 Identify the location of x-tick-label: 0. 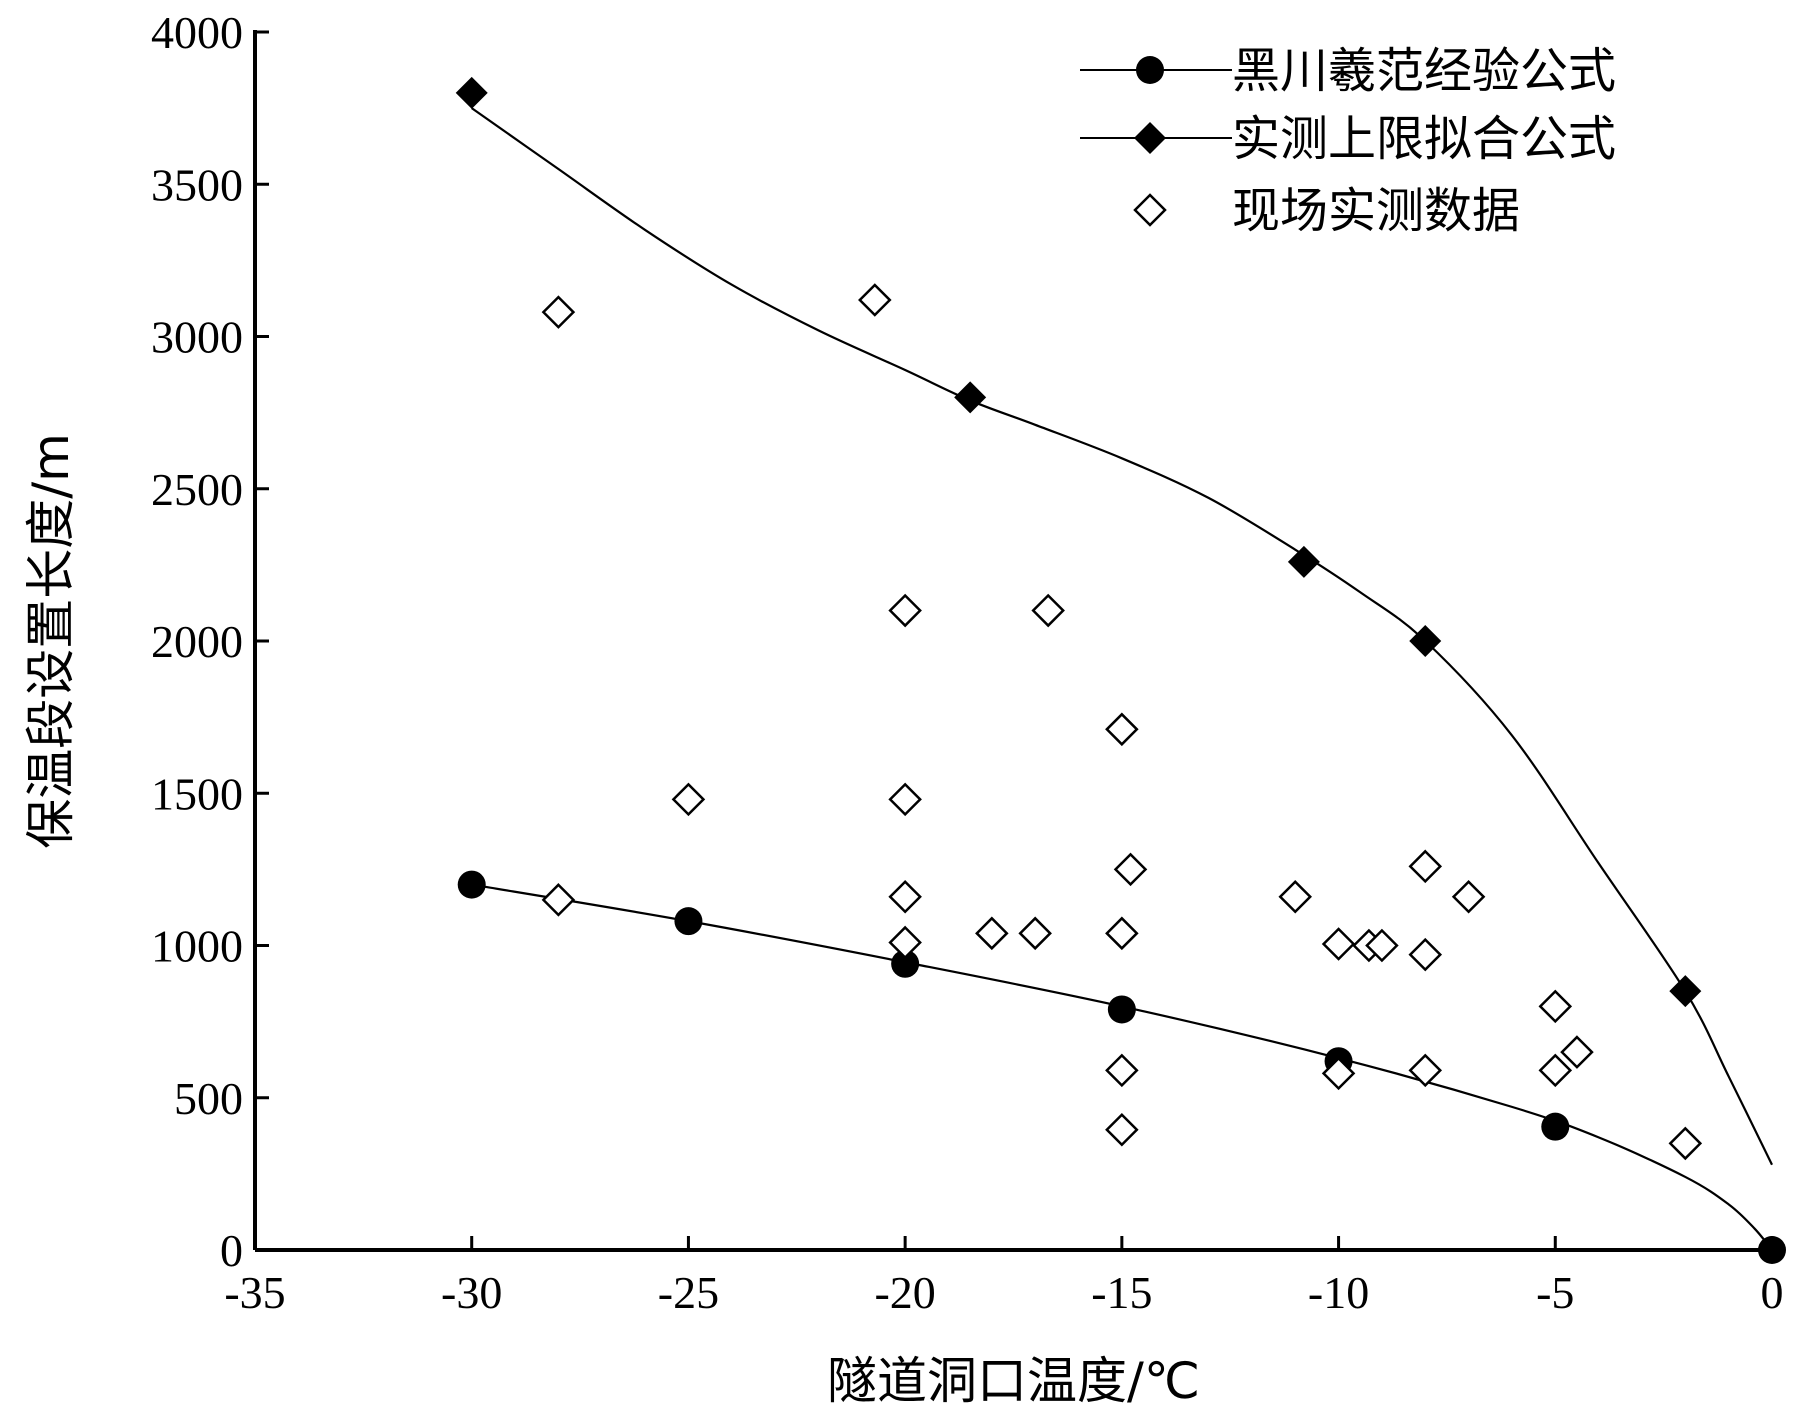
(1772, 1292).